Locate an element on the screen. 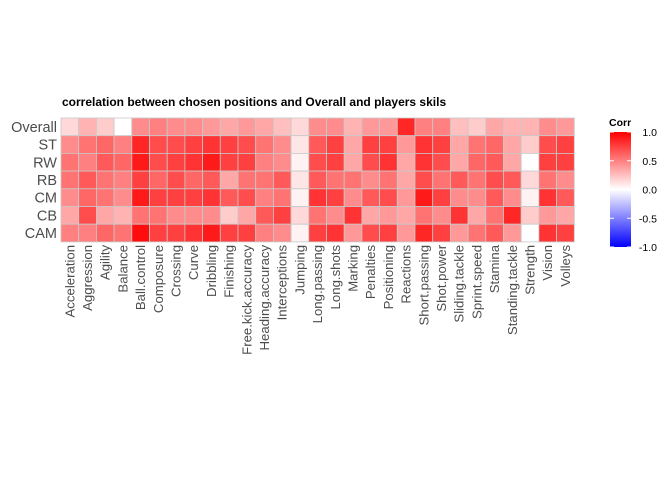 Image resolution: width=672 pixels, height=480 pixels. heatmap-cell-CAM-Free.kick.accuracy is located at coordinates (247, 233).